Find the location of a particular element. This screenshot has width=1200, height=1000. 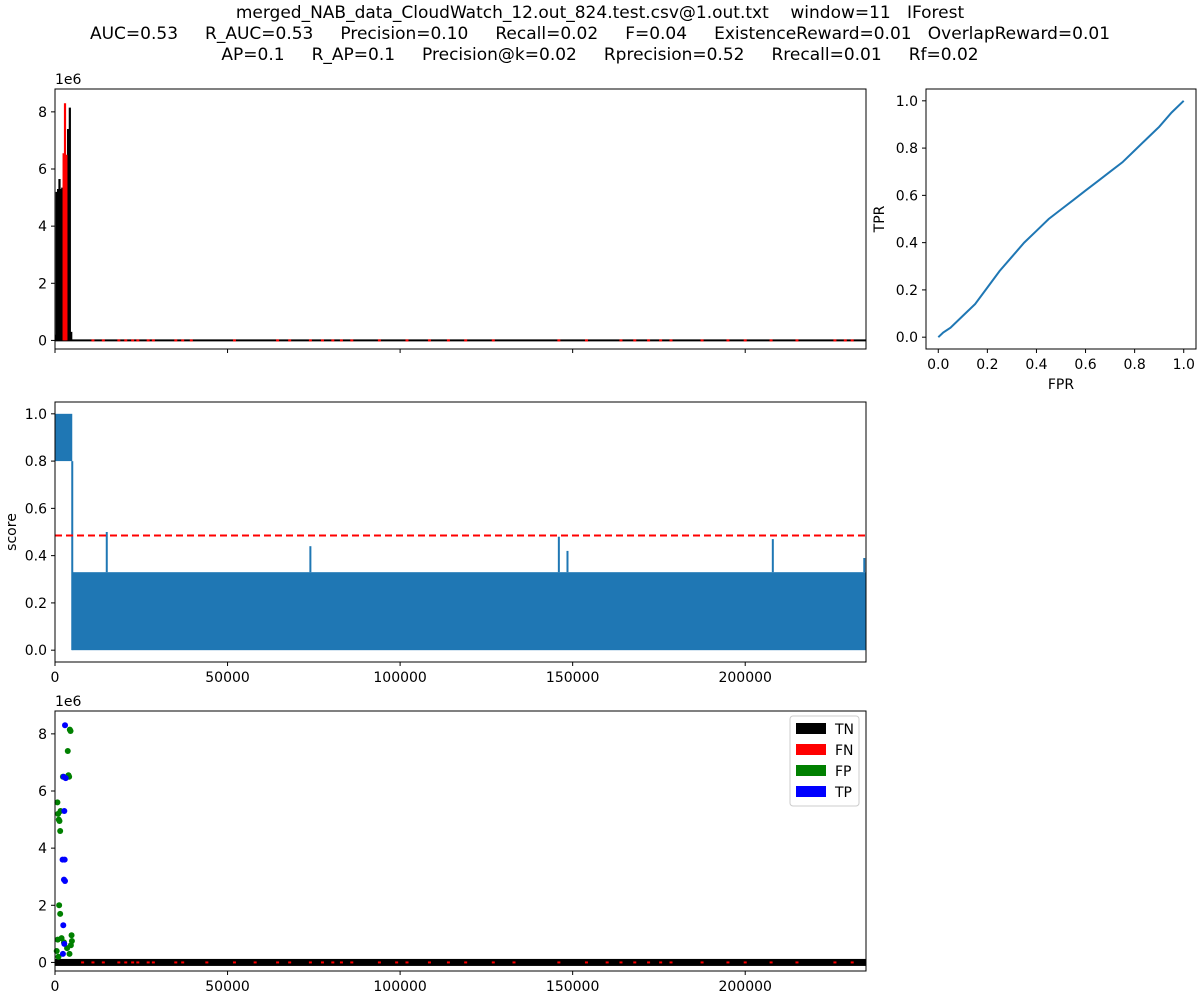

legend-swatch-tn is located at coordinates (811, 728).